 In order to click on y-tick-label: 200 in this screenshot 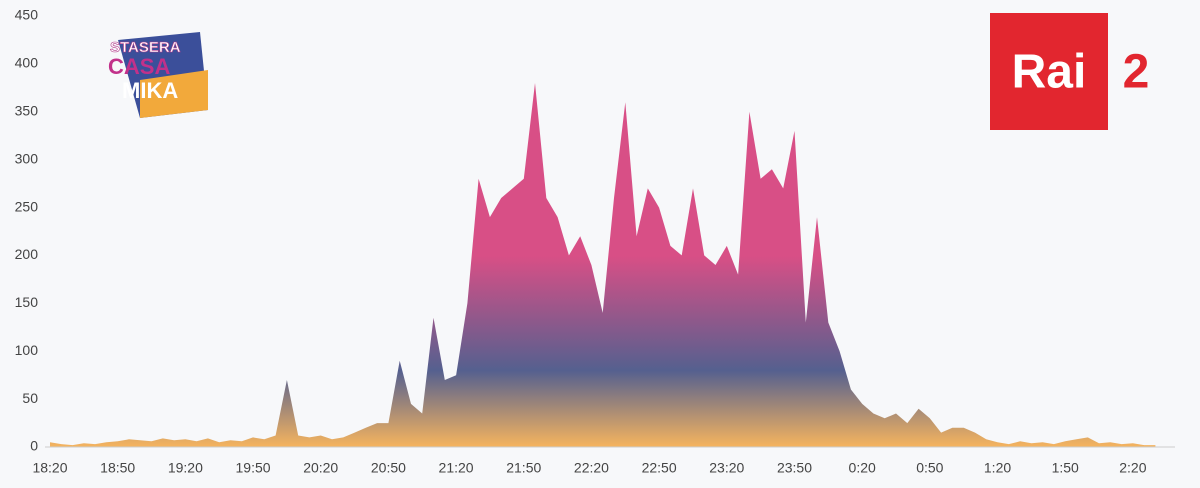, I will do `click(27, 254)`.